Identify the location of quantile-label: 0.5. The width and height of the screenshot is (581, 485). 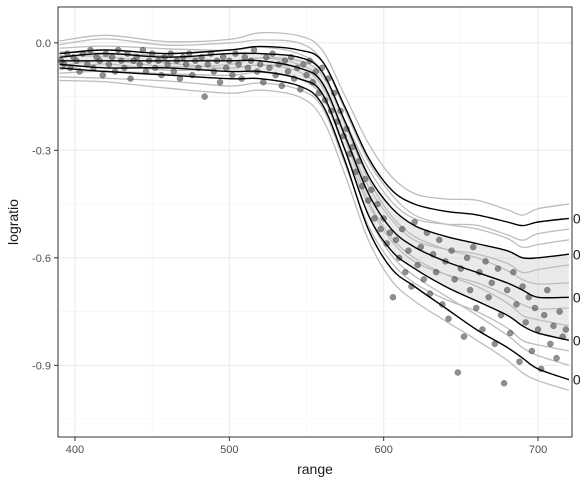
(577, 297).